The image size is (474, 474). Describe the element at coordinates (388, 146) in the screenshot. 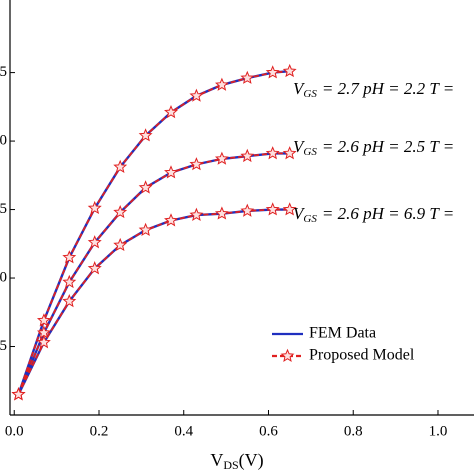

I see `annotation-text: = 2.6 pH = 2.5 T =` at that location.